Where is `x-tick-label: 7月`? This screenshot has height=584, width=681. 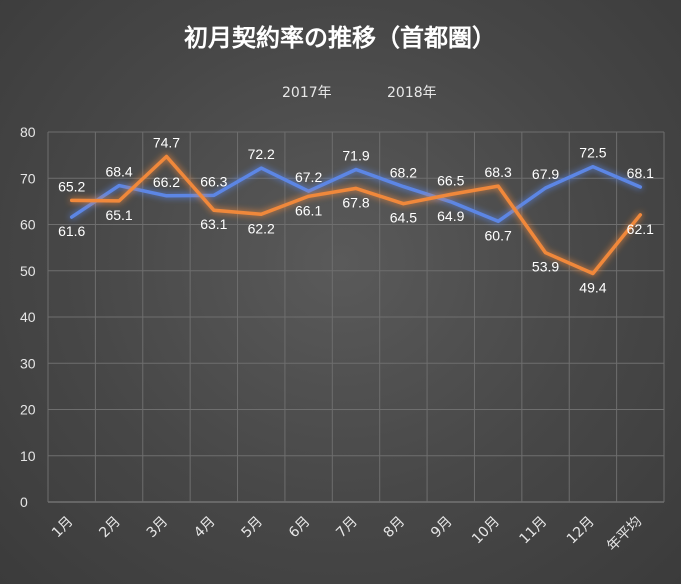 x-tick-label: 7月 is located at coordinates (347, 528).